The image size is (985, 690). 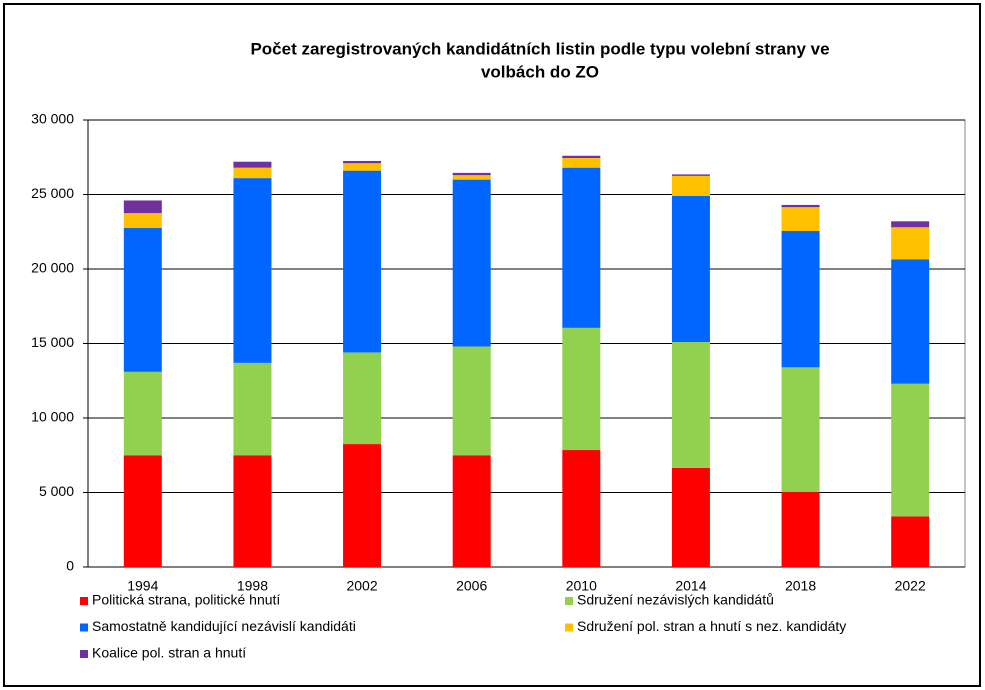 What do you see at coordinates (52, 417) in the screenshot?
I see `y-tick-label: 10 000` at bounding box center [52, 417].